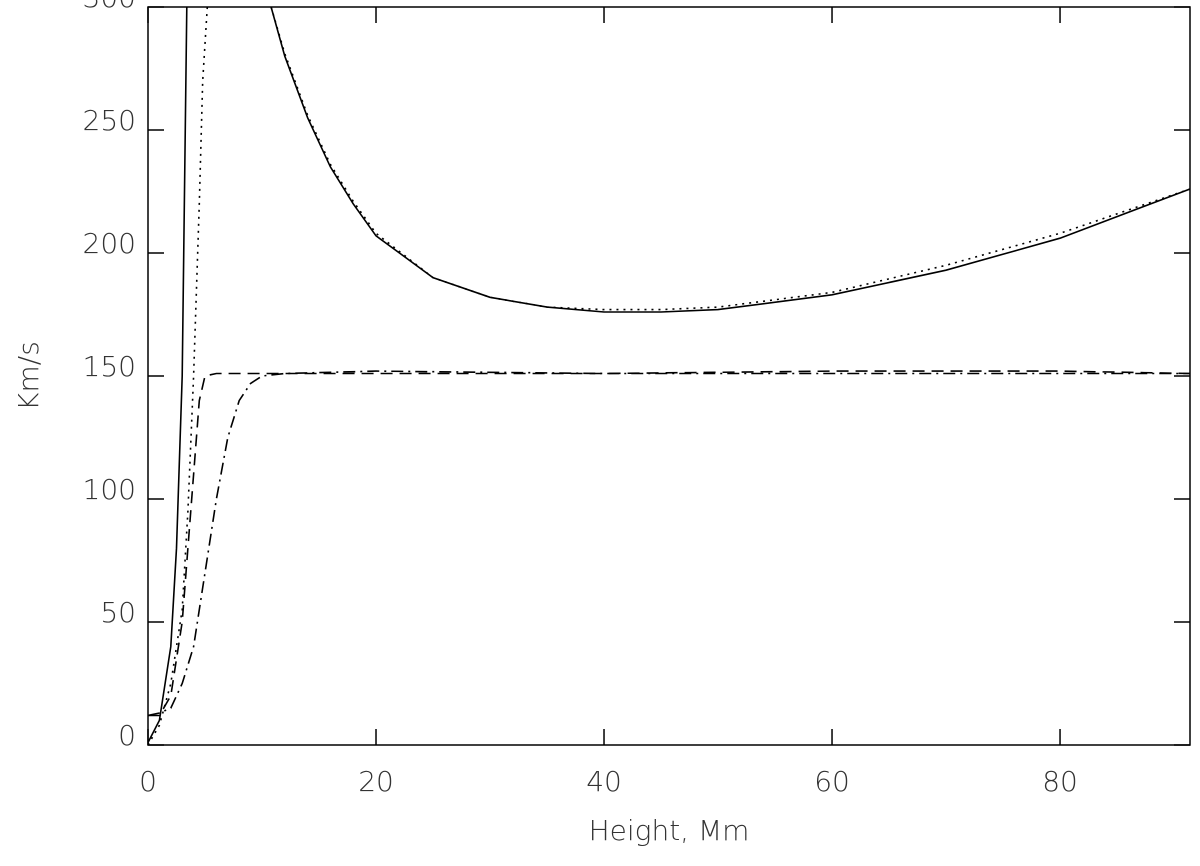  I want to click on y-tick-label: 0, so click(127, 735).